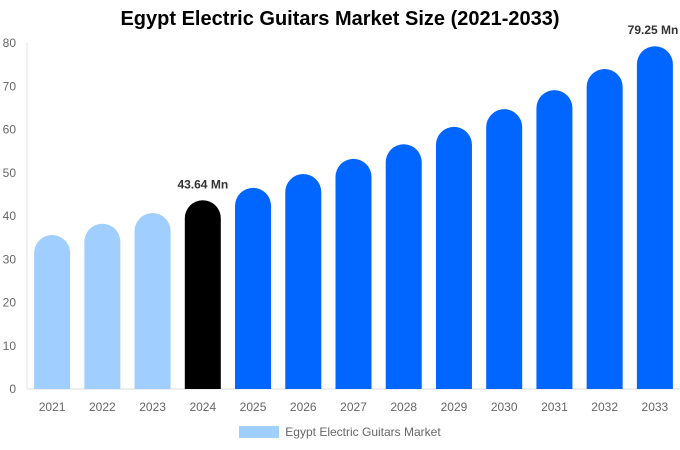 The image size is (680, 450). I want to click on y-tick-label: 70, so click(10, 86).